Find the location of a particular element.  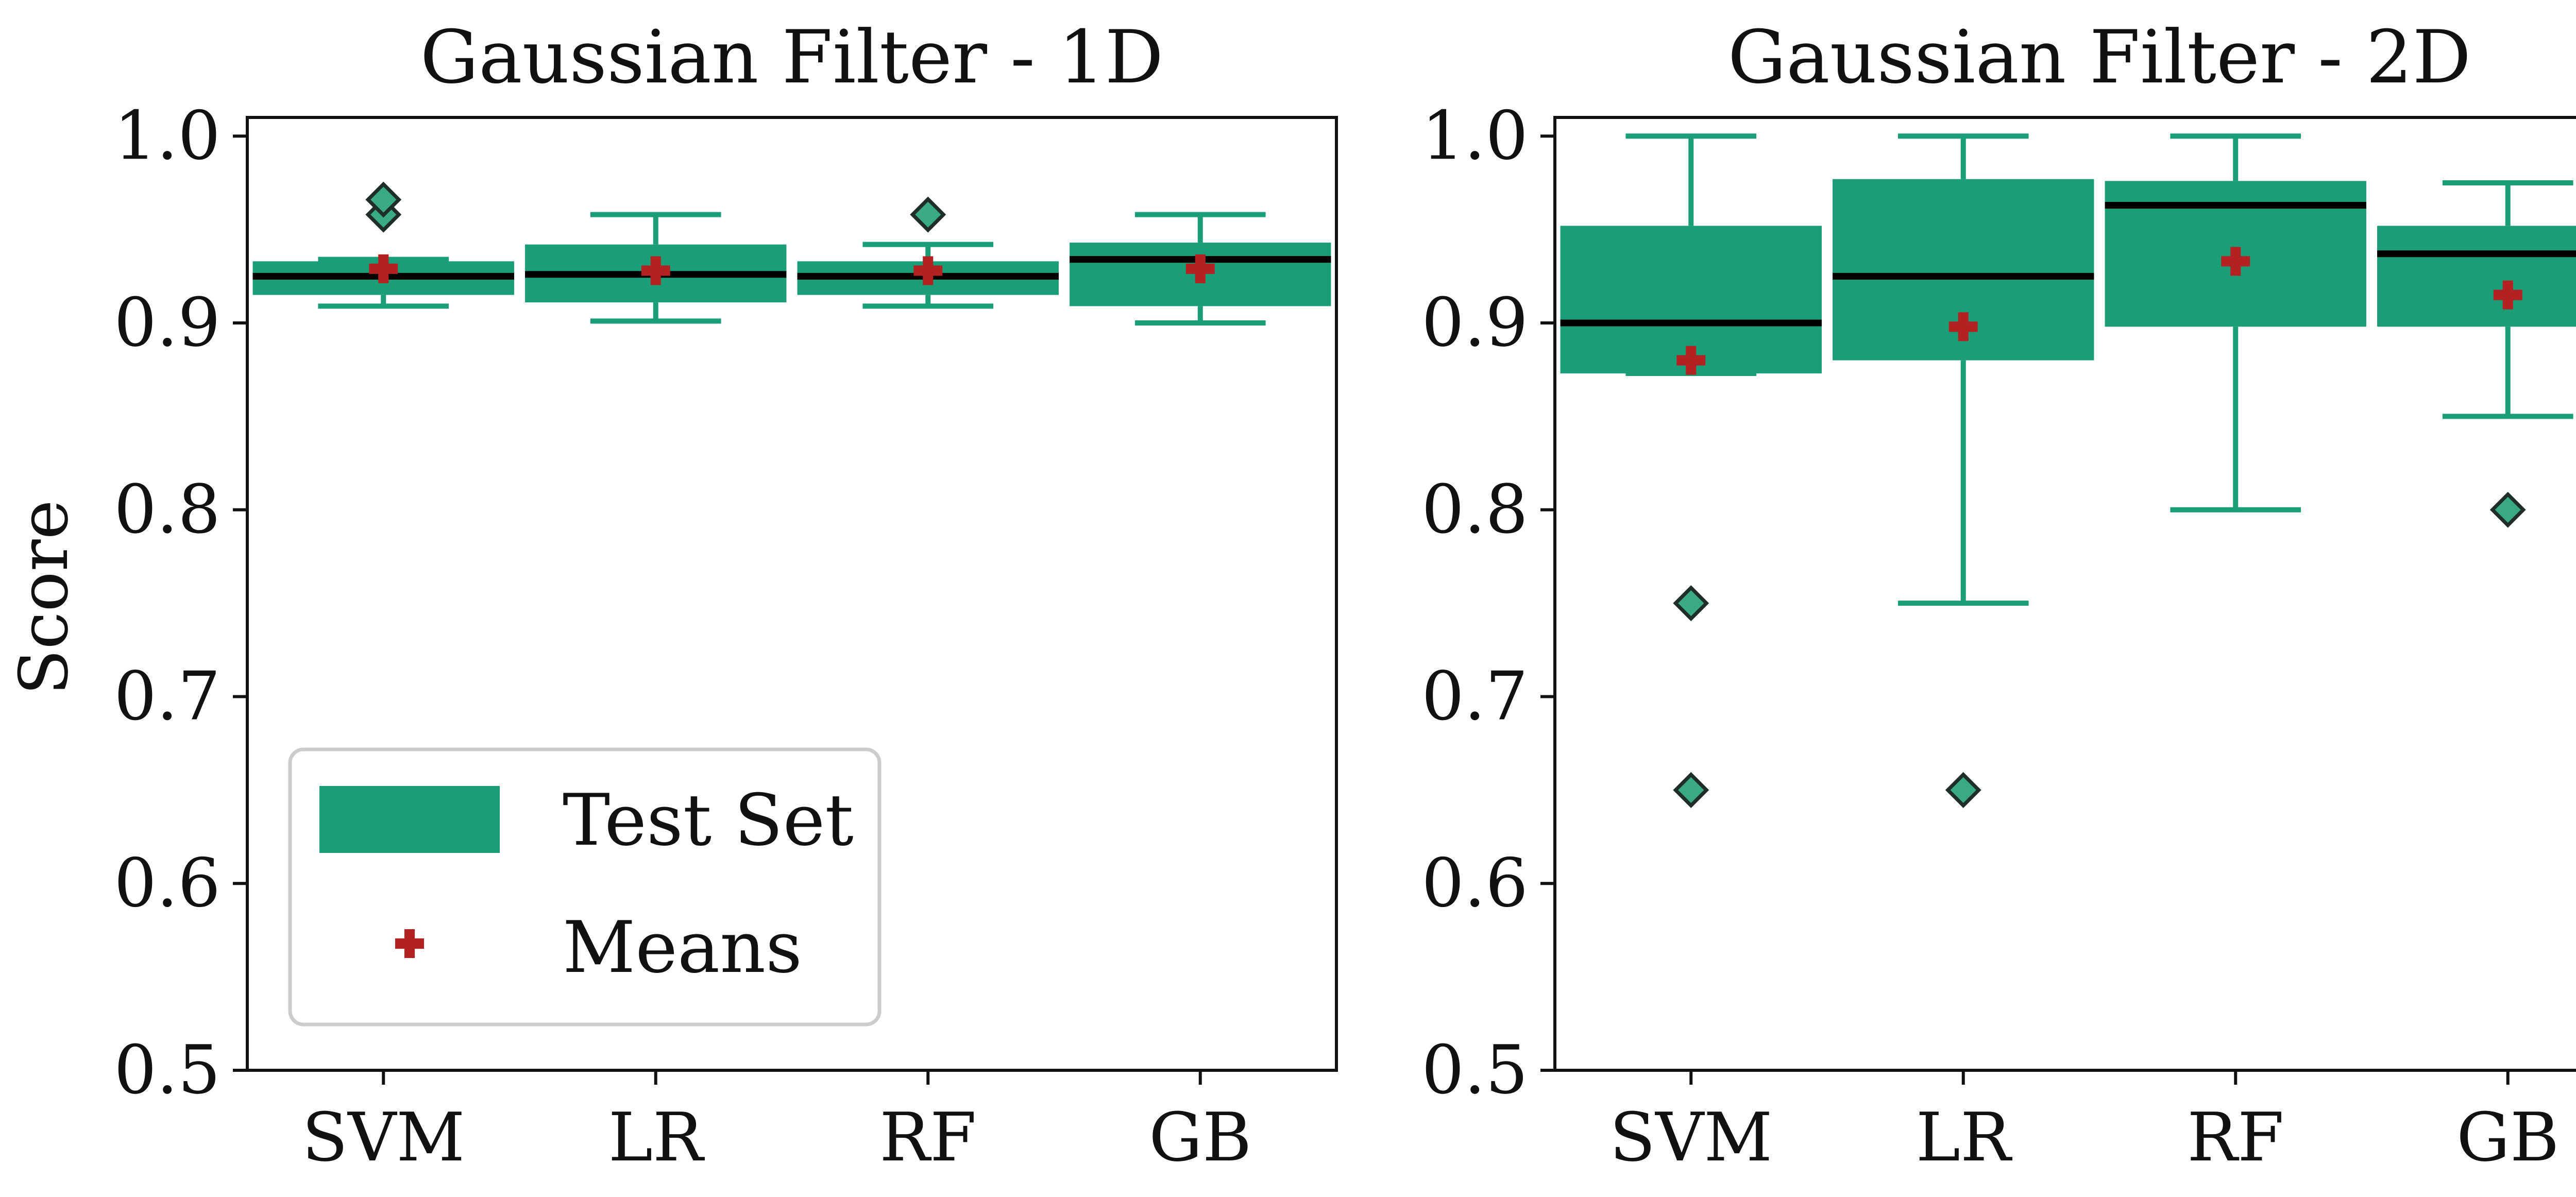

legend-box-swatch is located at coordinates (409, 819).